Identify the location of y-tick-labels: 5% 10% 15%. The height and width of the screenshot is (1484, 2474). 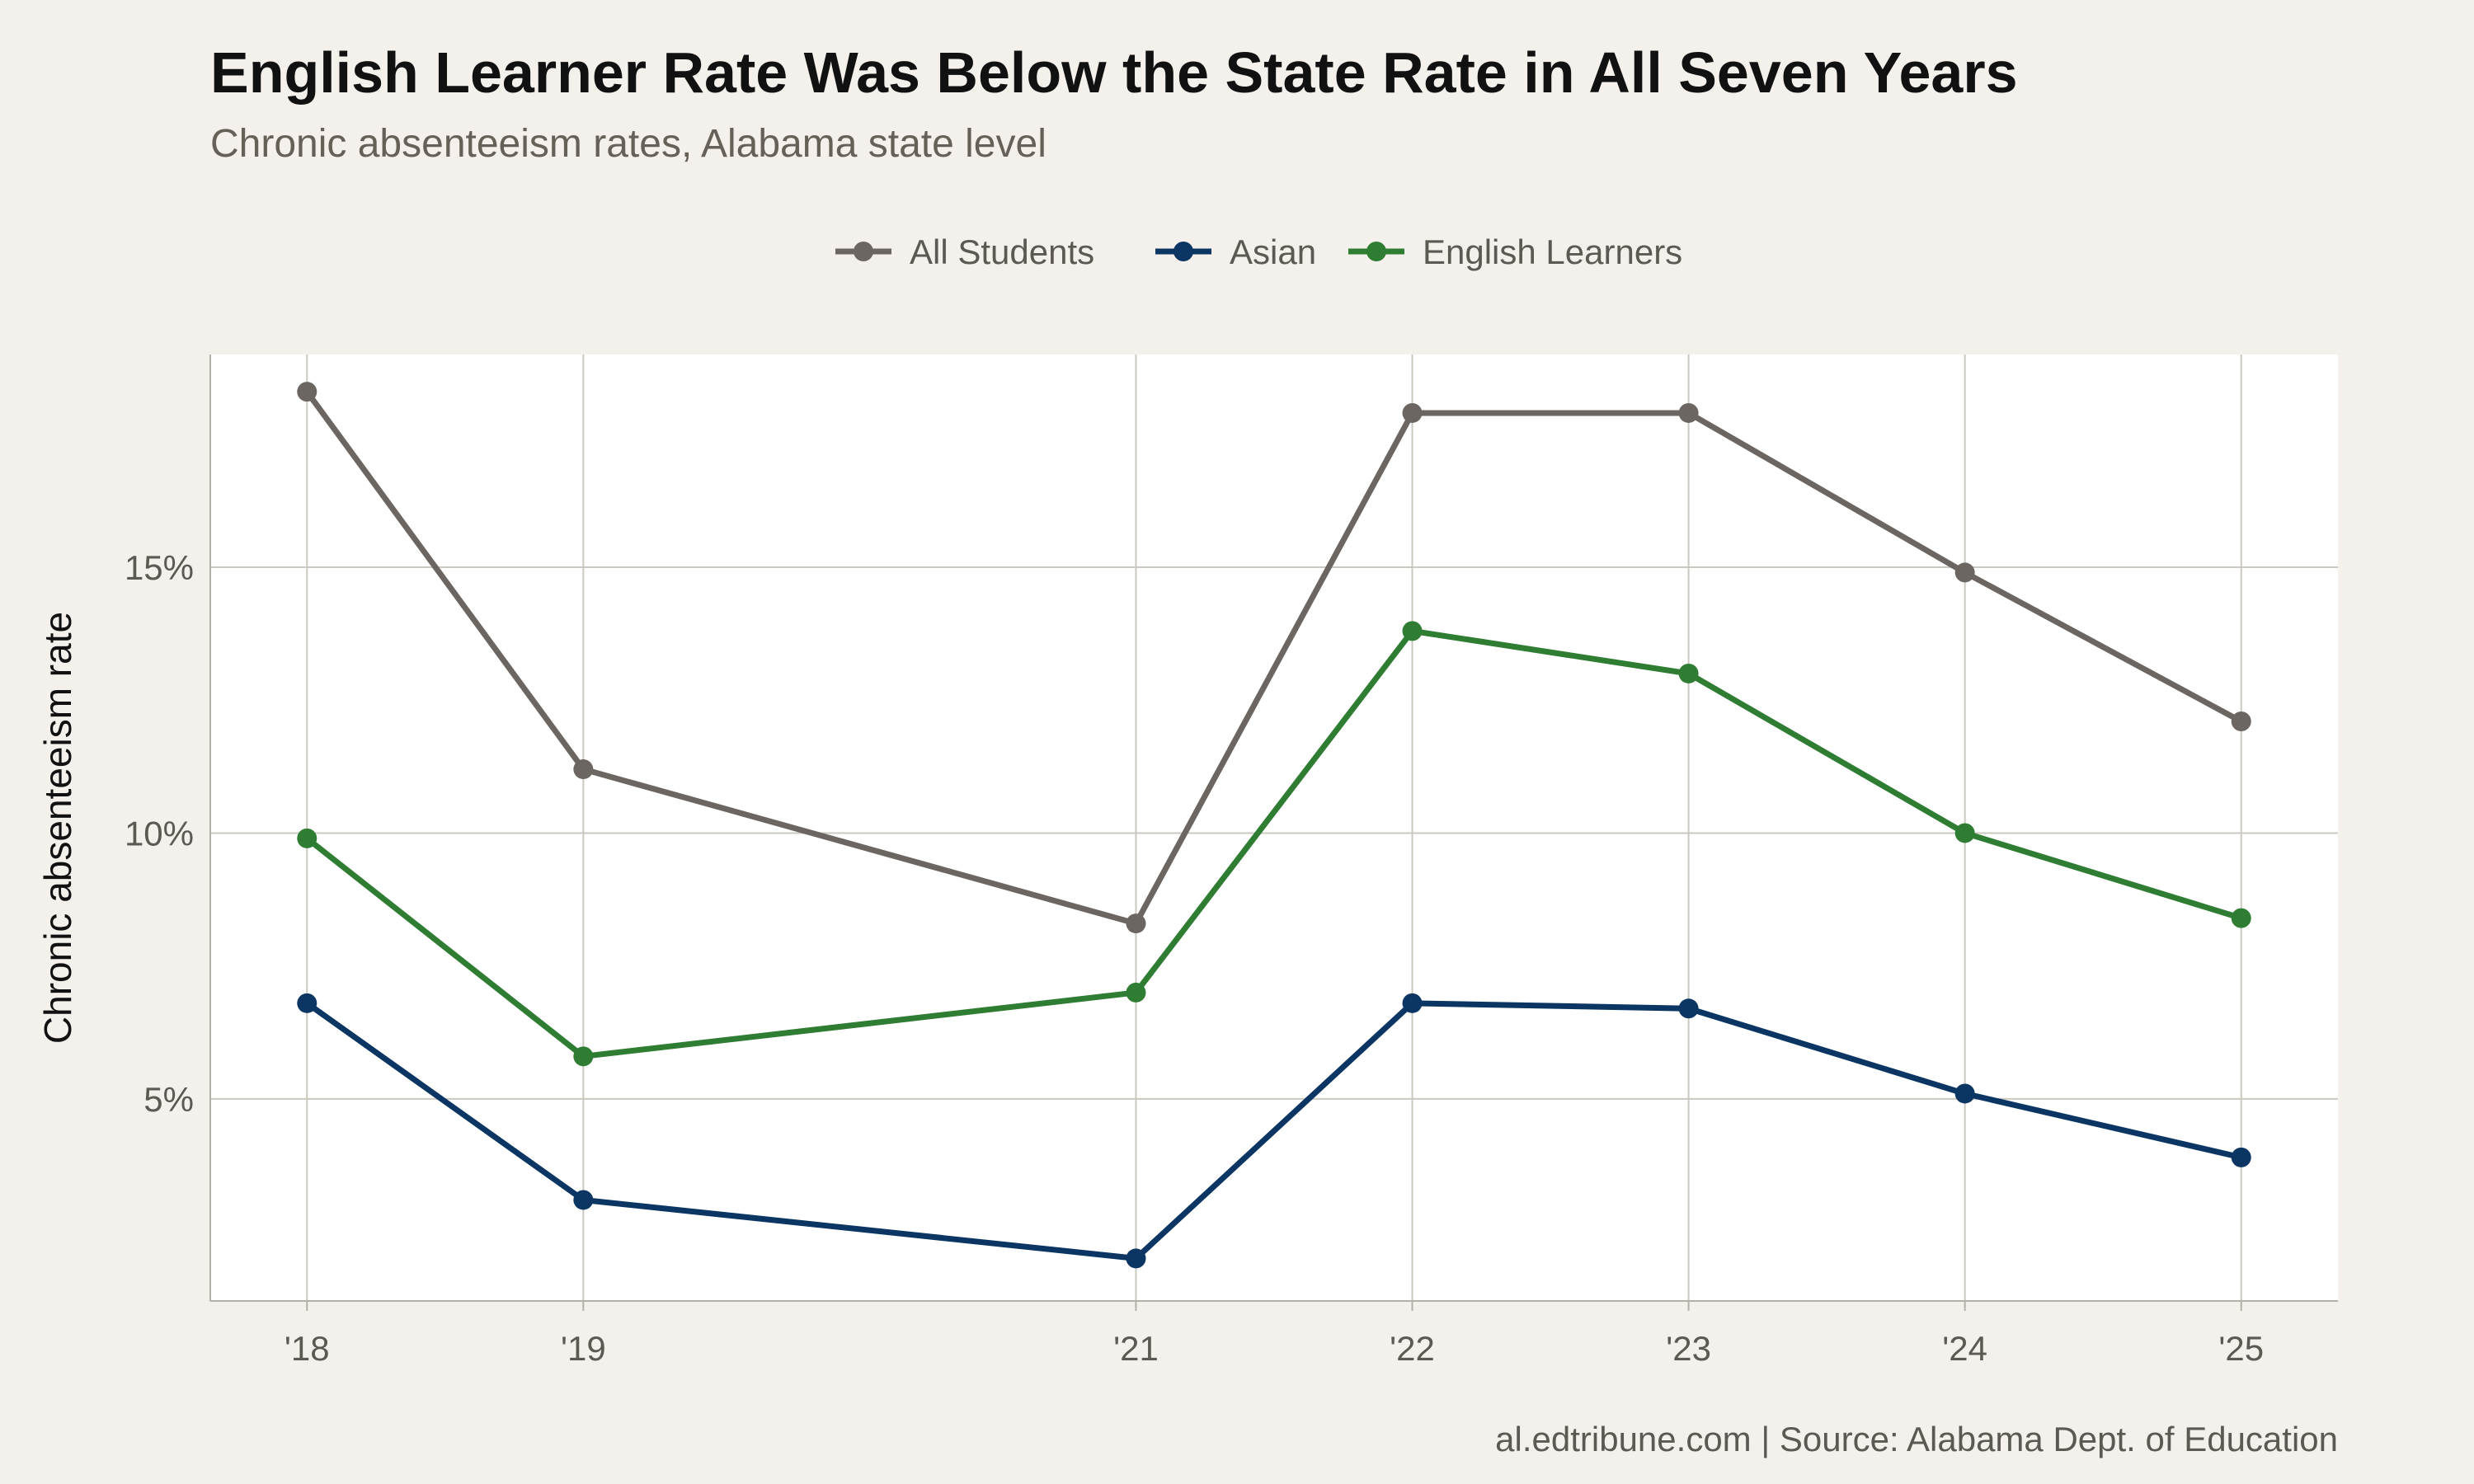
(159, 833).